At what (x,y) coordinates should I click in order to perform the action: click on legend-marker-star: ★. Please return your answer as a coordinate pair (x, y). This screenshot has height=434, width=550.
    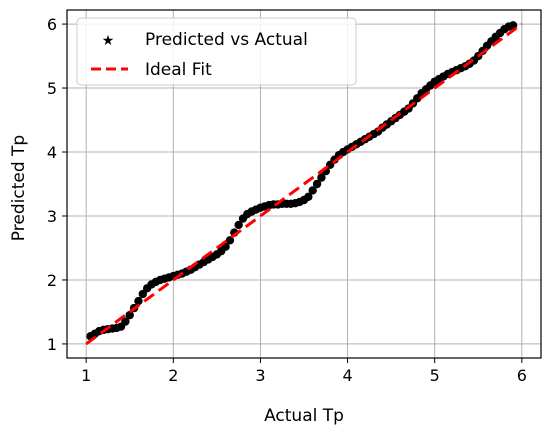
    Looking at the image, I should click on (108, 41).